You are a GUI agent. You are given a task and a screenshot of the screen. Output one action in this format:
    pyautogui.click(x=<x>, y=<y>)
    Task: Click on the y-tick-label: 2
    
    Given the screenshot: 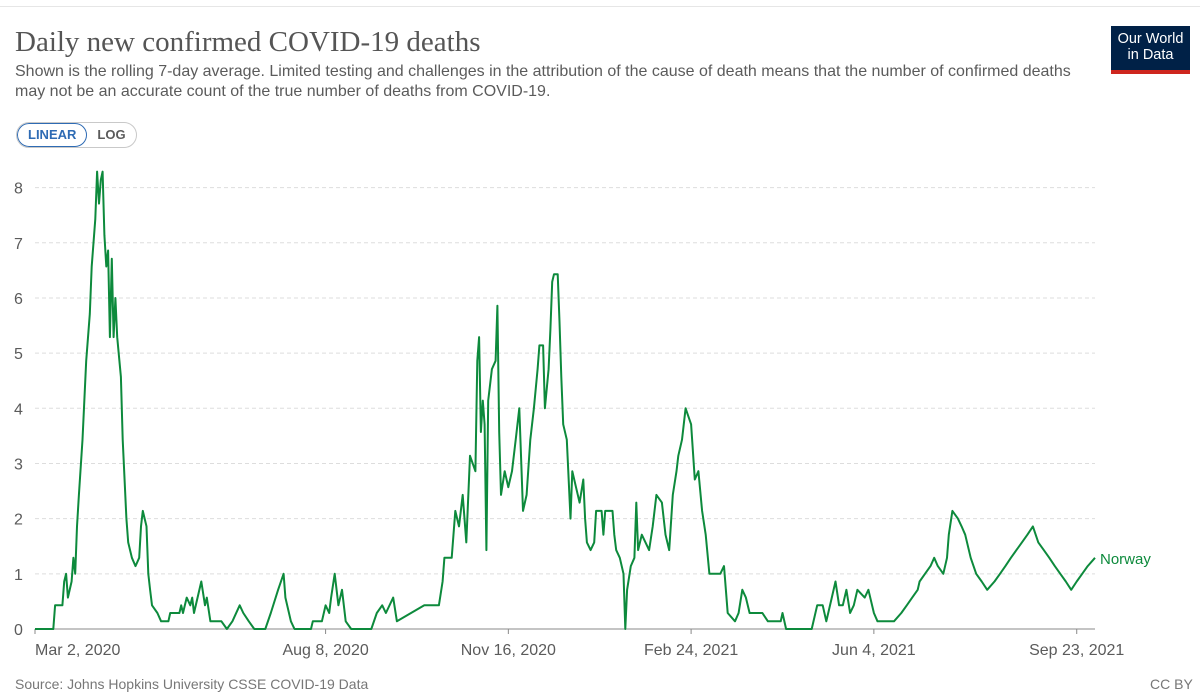 What is the action you would take?
    pyautogui.click(x=18, y=520)
    